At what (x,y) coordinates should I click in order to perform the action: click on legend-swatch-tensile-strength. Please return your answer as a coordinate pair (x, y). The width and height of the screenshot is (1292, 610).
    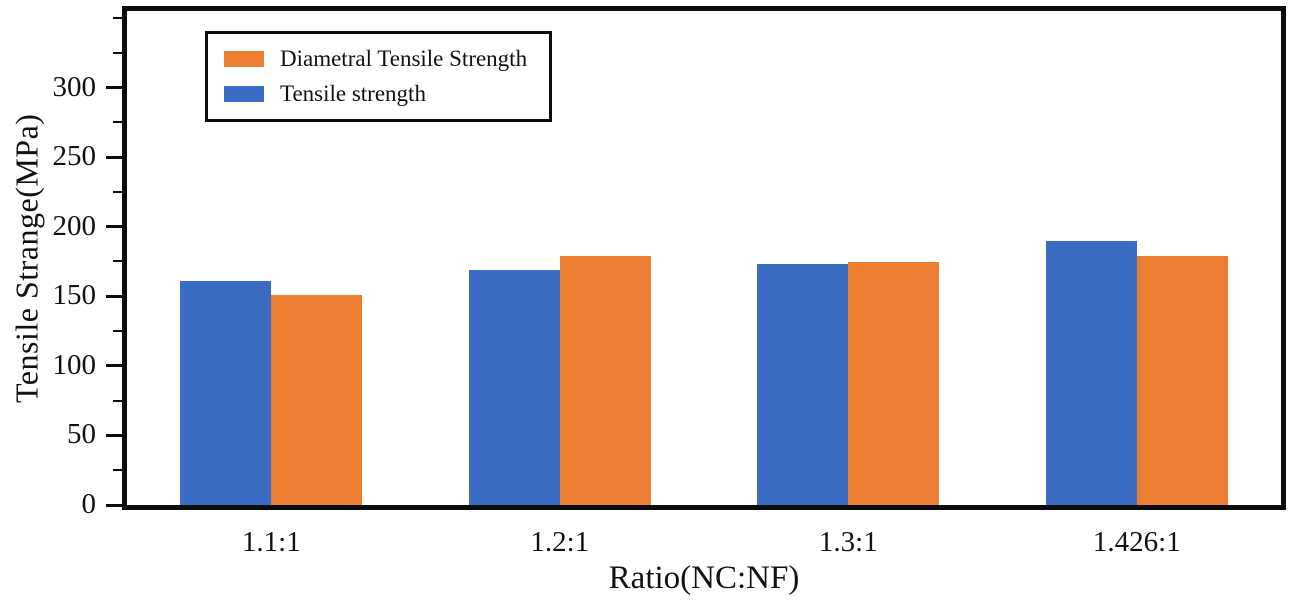
    Looking at the image, I should click on (244, 93).